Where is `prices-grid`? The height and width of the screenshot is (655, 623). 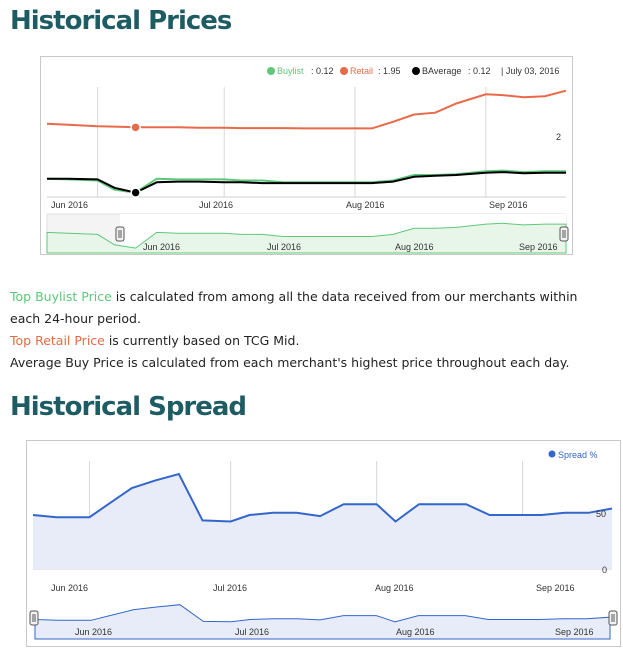
prices-grid is located at coordinates (306, 142).